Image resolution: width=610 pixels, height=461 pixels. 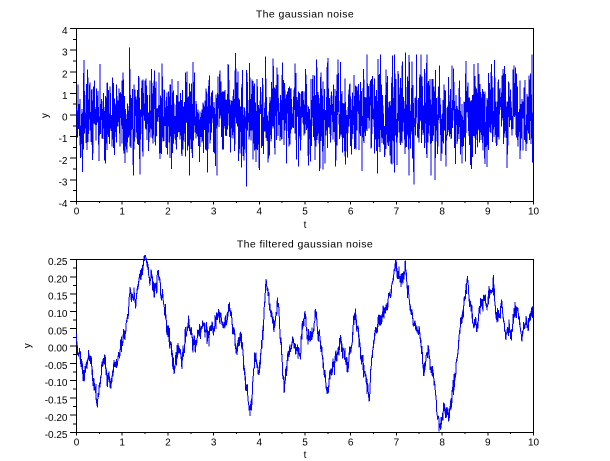 What do you see at coordinates (63, 139) in the screenshot?
I see `svg-text: -1` at bounding box center [63, 139].